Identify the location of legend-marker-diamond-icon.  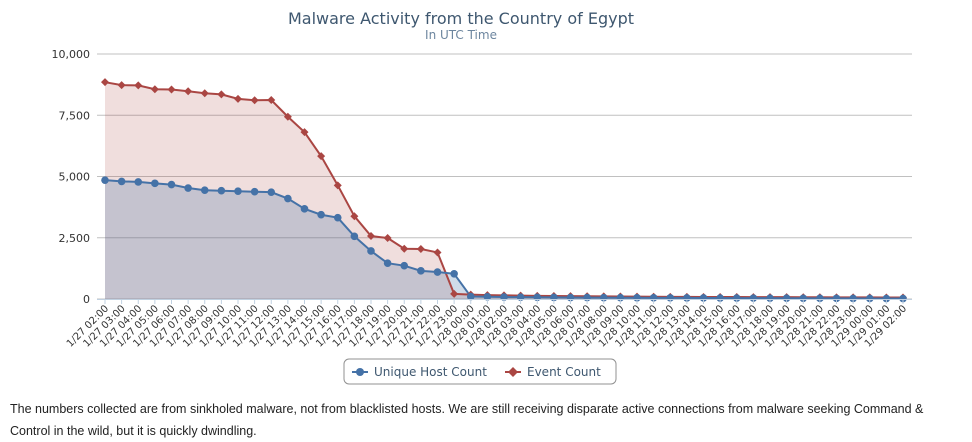
(513, 372).